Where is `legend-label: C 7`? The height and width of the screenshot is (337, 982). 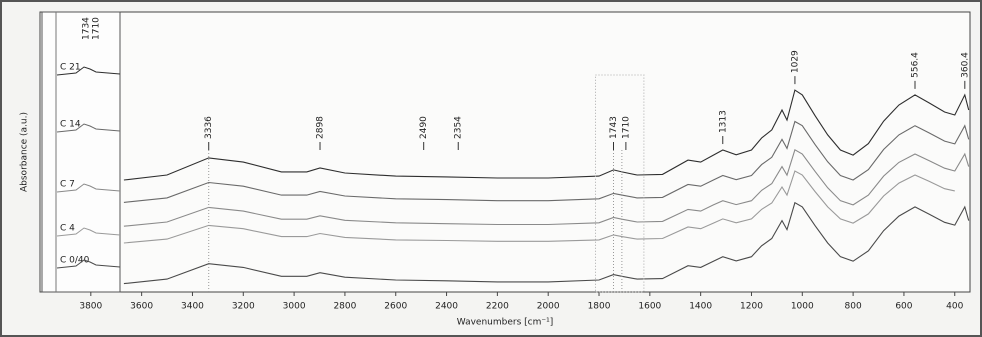 legend-label: C 7 is located at coordinates (67, 185).